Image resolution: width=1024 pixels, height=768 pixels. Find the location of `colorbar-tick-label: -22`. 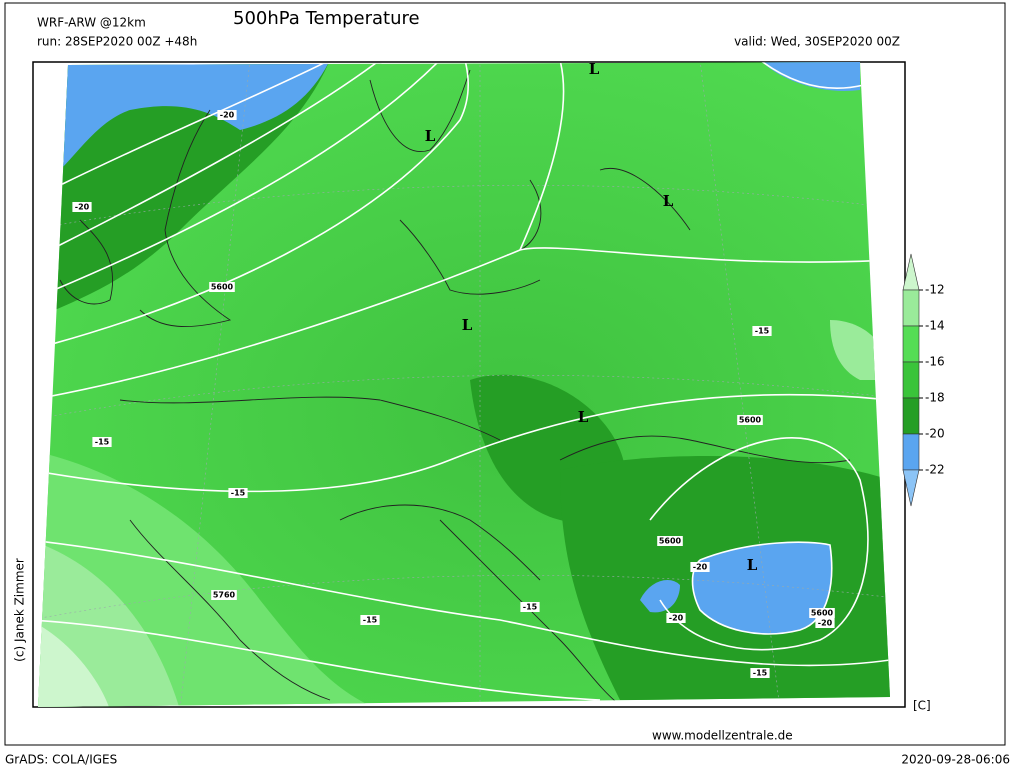

colorbar-tick-label: -22 is located at coordinates (935, 470).